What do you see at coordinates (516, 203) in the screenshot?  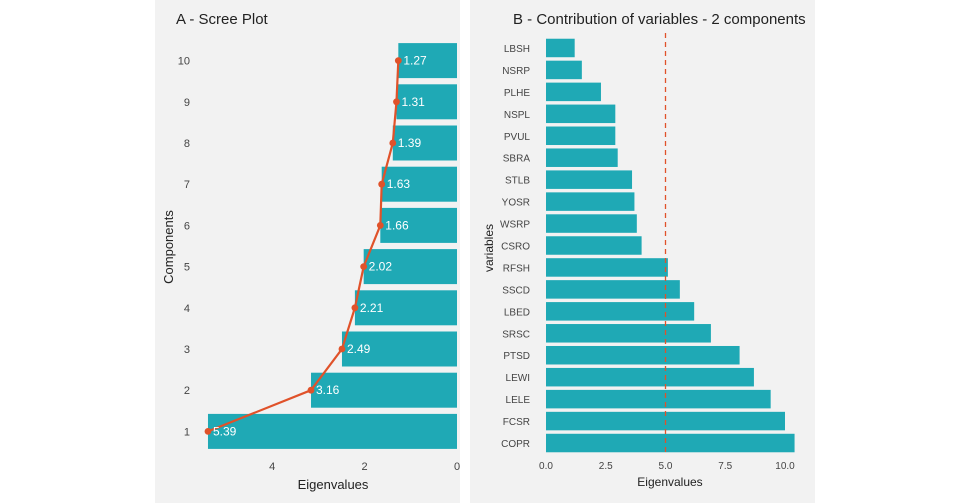 I see `contribution-category-label-YOSR: YOSR` at bounding box center [516, 203].